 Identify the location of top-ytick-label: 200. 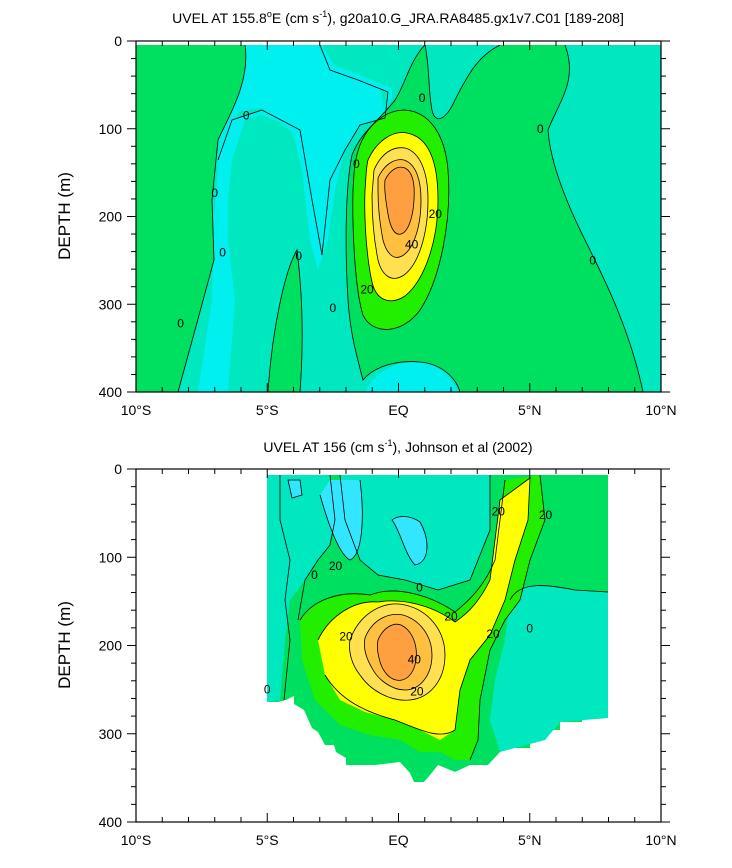
(111, 217).